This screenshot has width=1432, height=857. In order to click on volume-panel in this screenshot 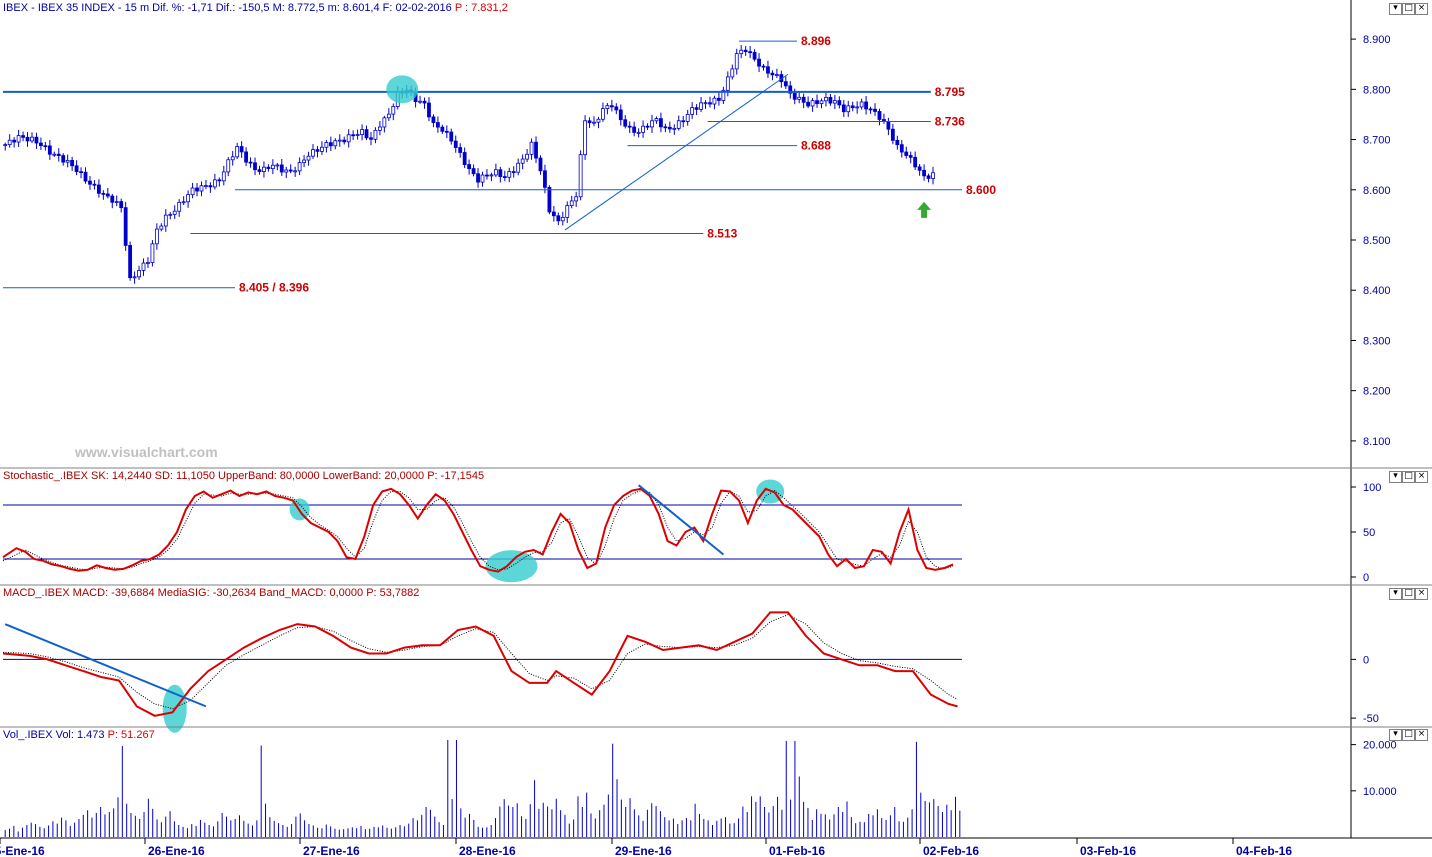, I will do `click(482, 788)`.